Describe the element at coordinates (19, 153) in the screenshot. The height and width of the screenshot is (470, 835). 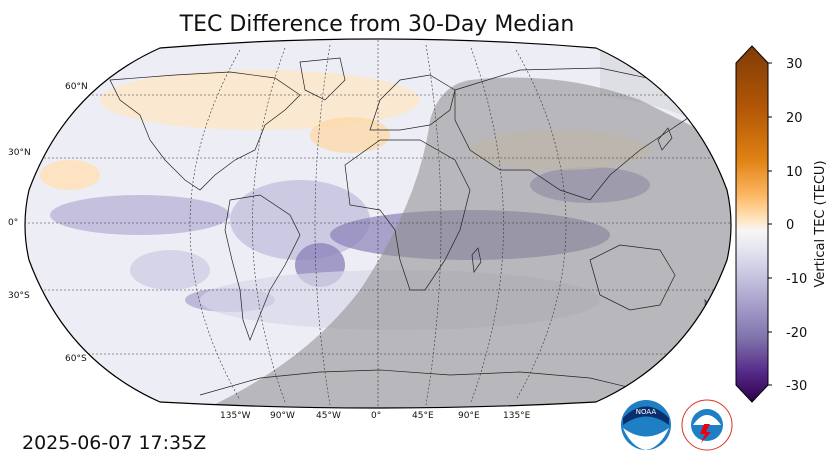
I see `lat-label-30n: 30°N` at that location.